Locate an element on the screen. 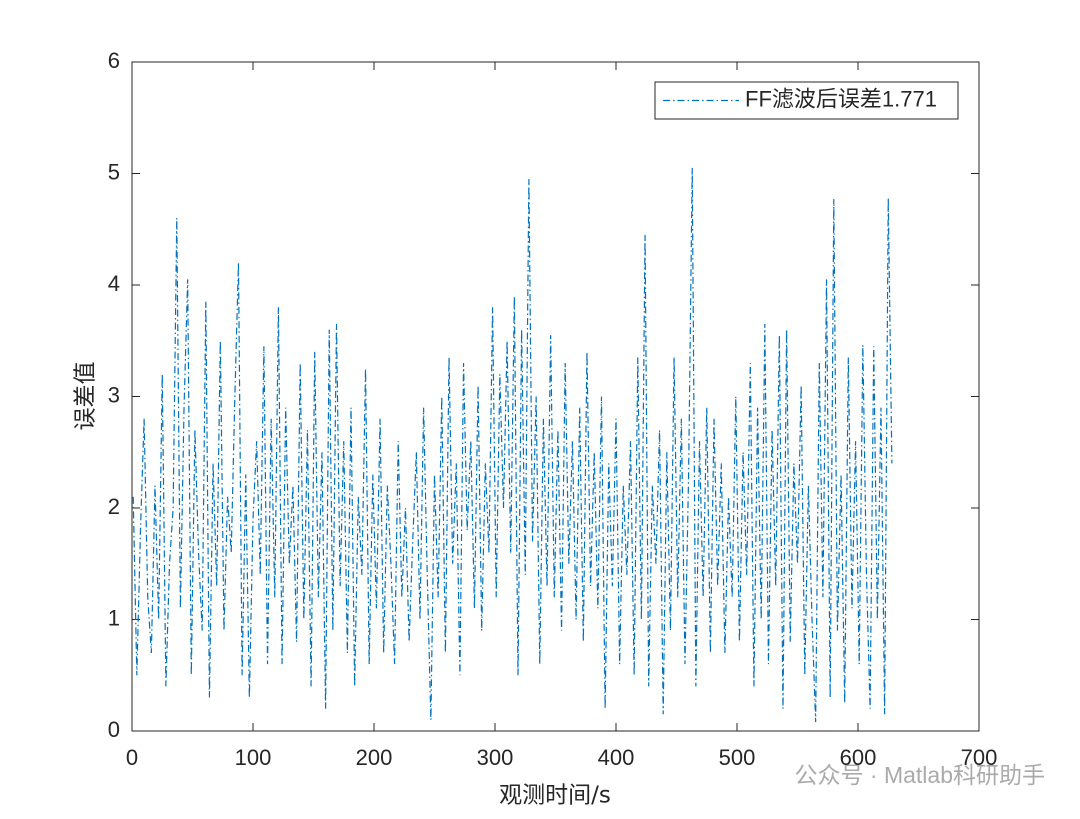 This screenshot has height=819, width=1080. x-tick-label: 200 is located at coordinates (374, 757).